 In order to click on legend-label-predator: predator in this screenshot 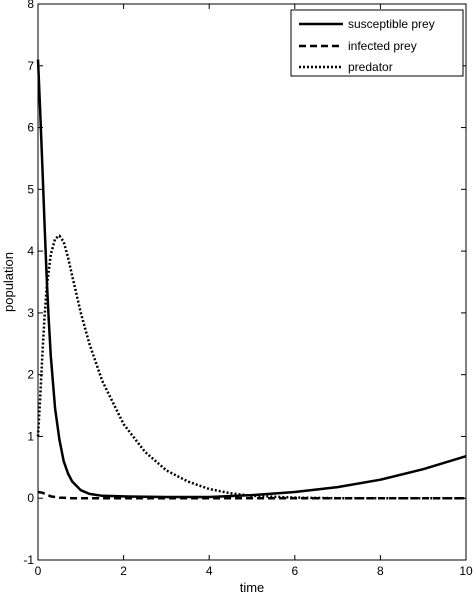, I will do `click(370, 67)`.